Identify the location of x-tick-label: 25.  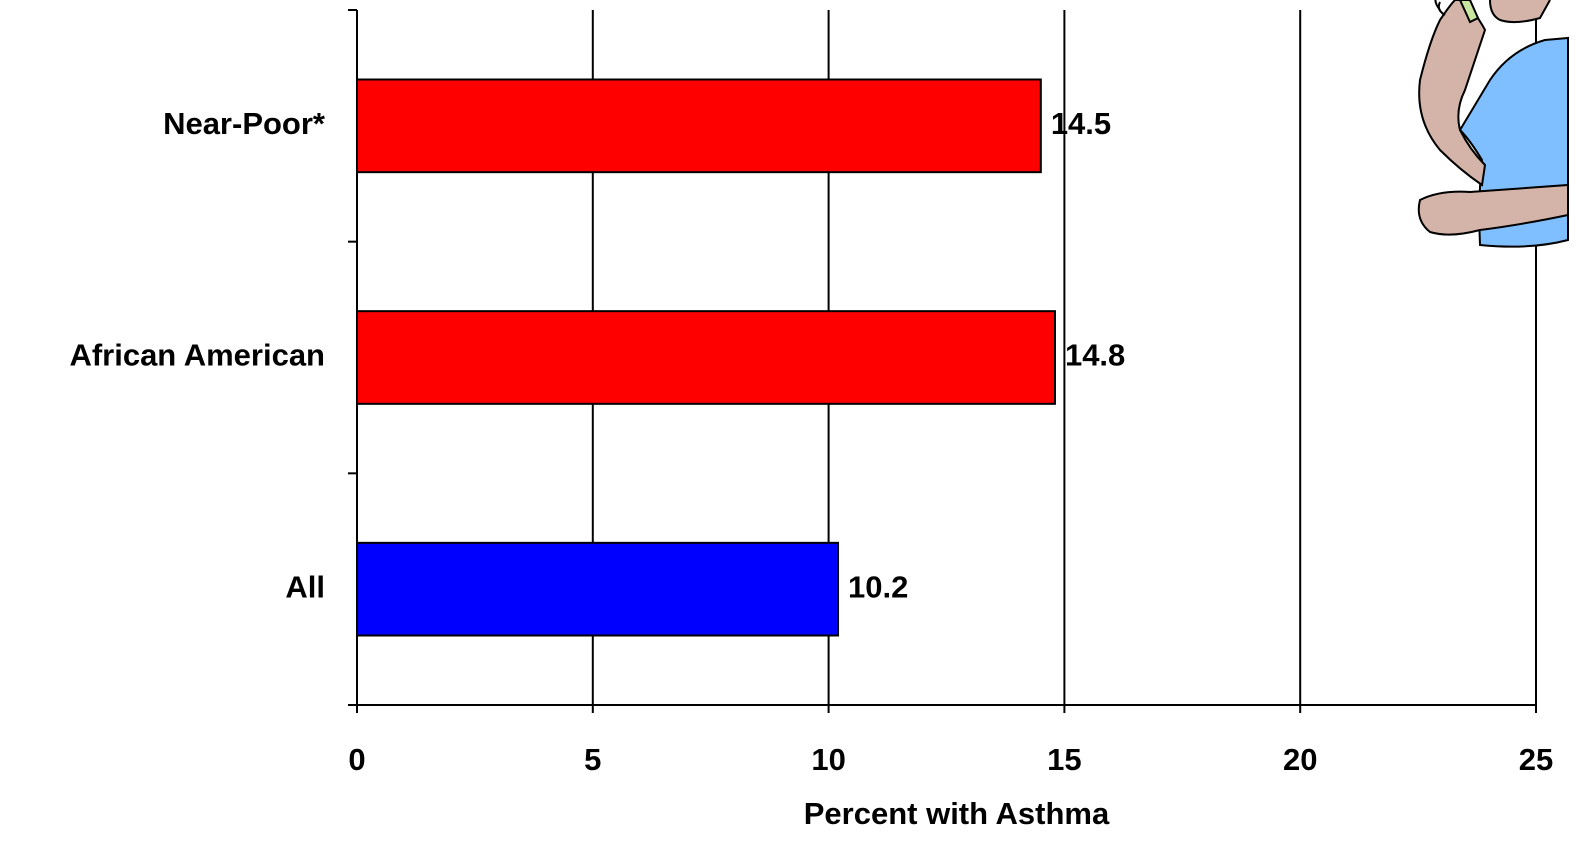
(1536, 759).